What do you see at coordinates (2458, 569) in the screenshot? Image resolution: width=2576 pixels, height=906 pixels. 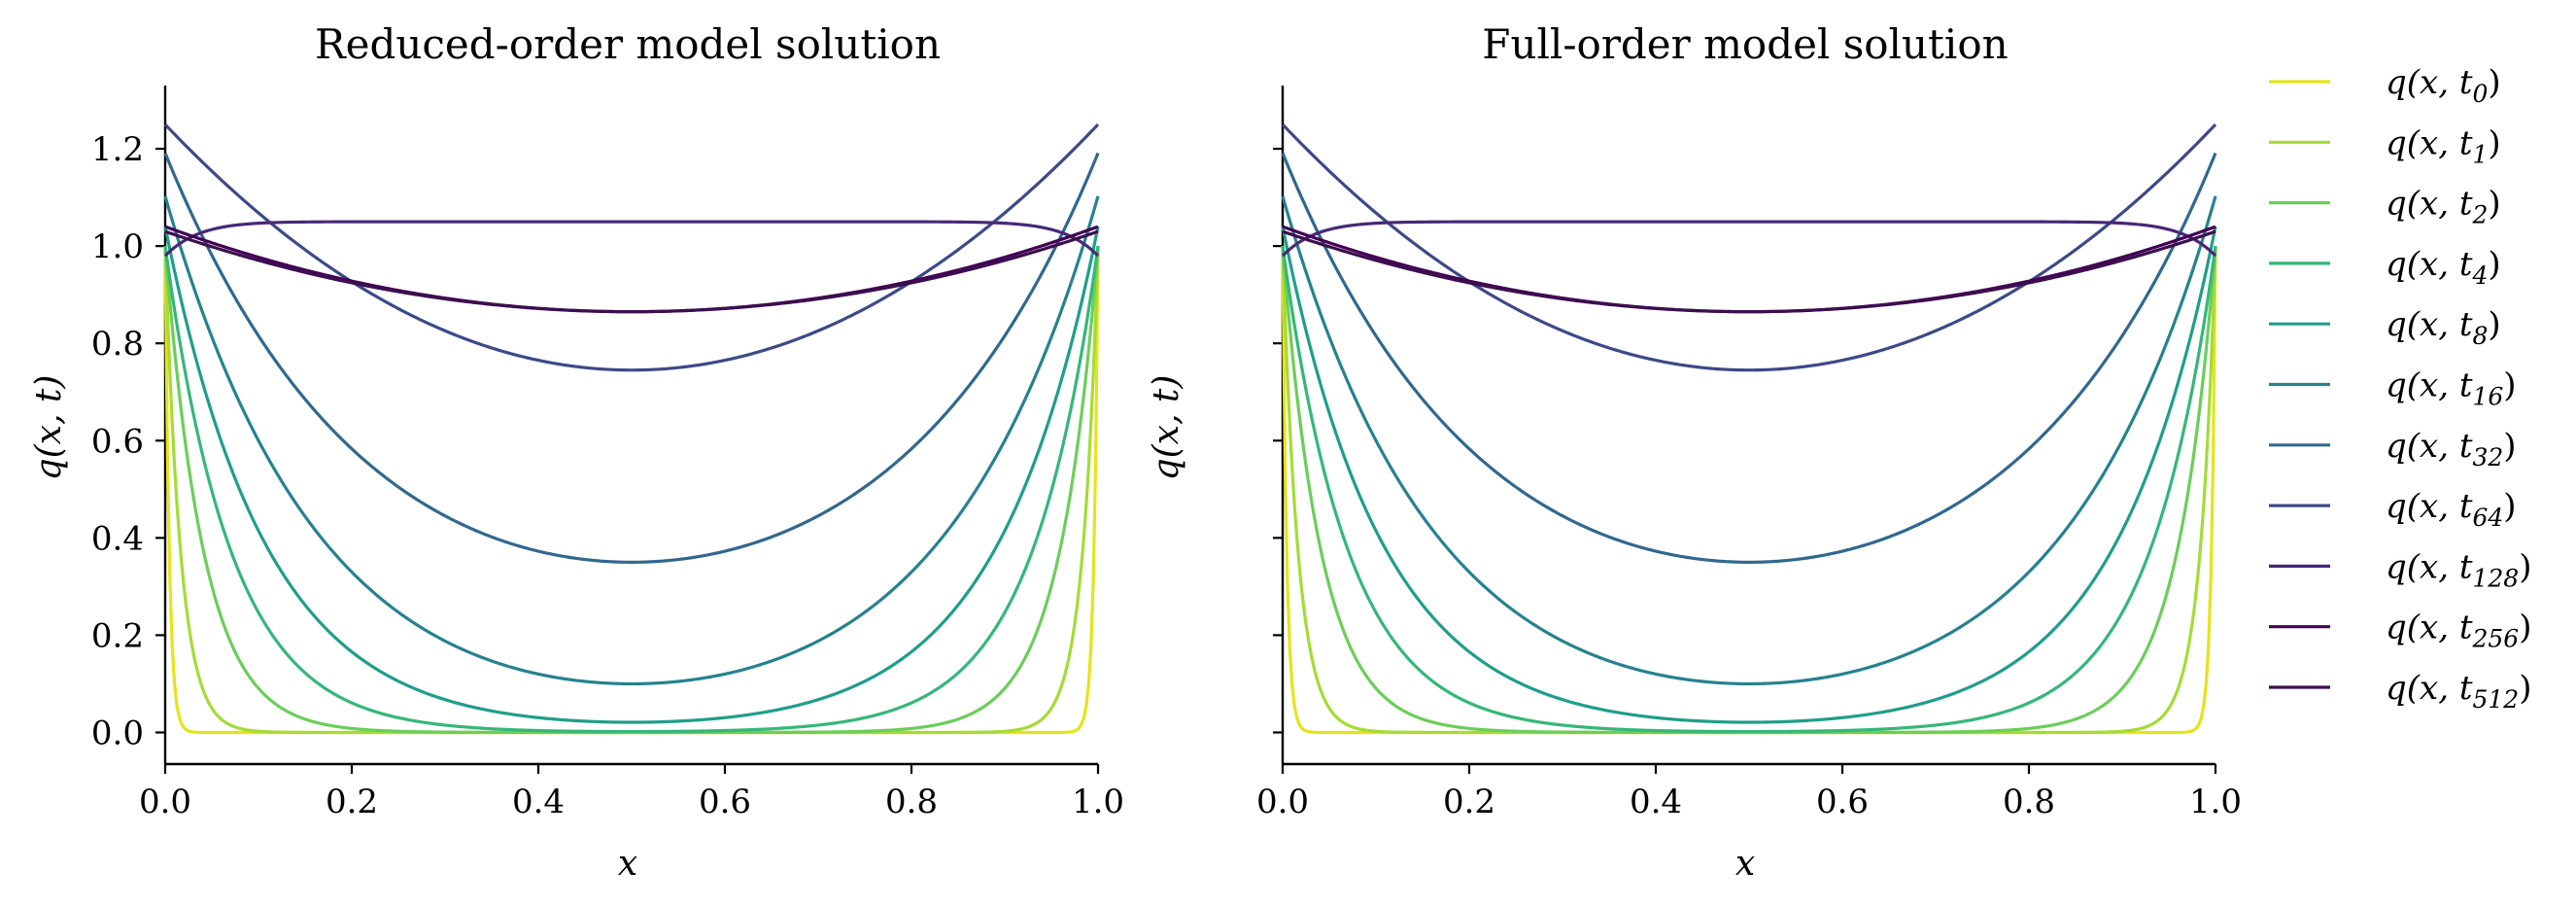 I see `legend-label-128: q(x, t128)` at bounding box center [2458, 569].